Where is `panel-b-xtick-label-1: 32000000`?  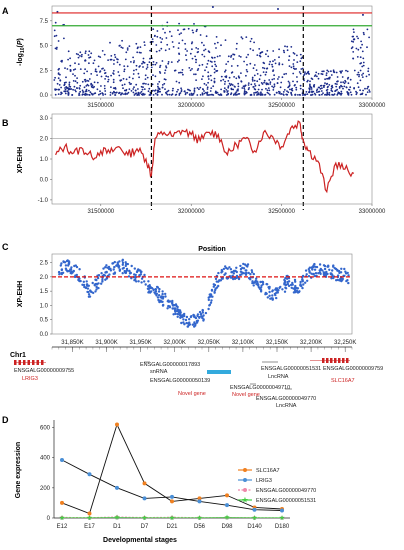
panel-b-xtick-label-1: 32000000 is located at coordinates (191, 212).